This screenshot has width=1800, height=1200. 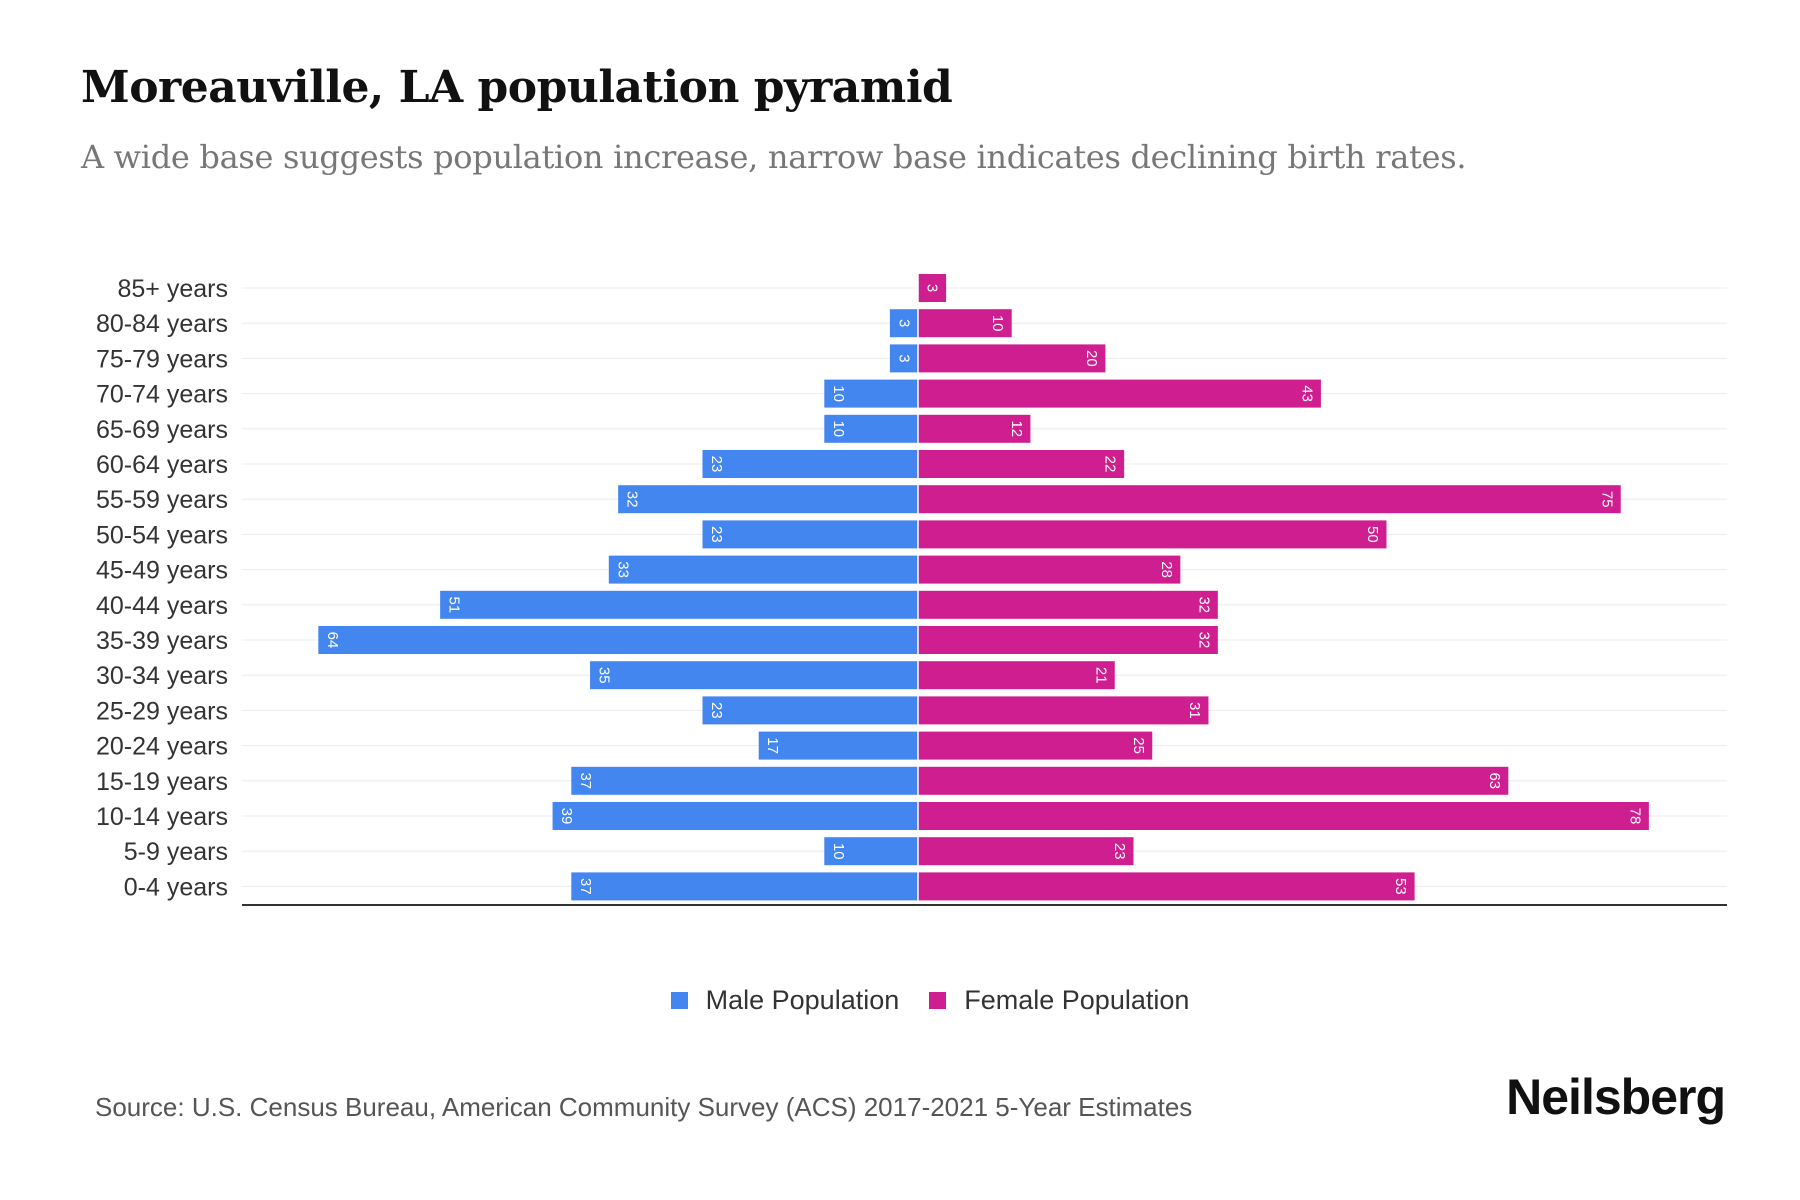 What do you see at coordinates (1306, 393) in the screenshot?
I see `data-label-female: 43` at bounding box center [1306, 393].